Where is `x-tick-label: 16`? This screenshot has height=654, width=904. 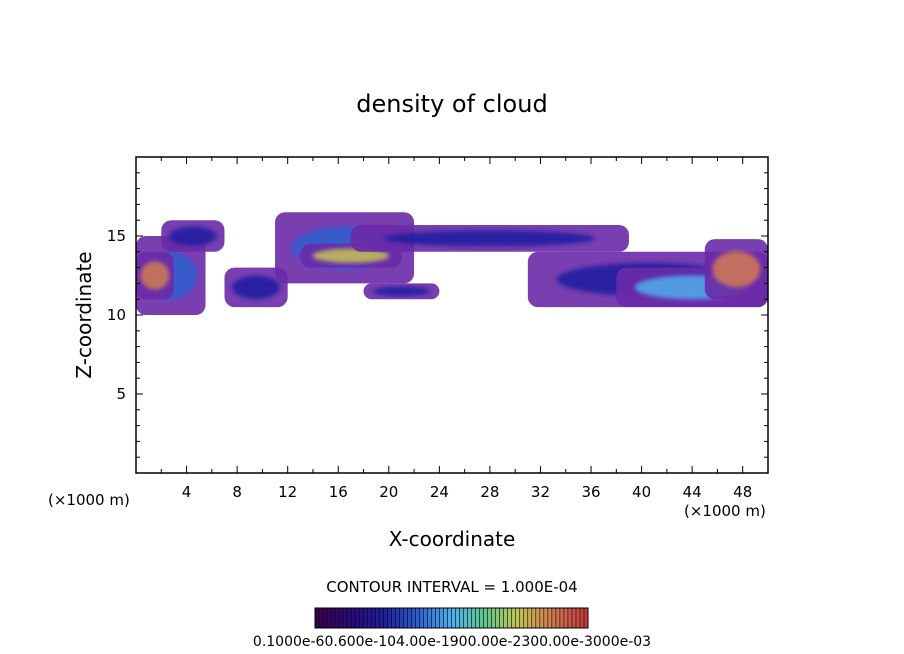 x-tick-label: 16 is located at coordinates (338, 492).